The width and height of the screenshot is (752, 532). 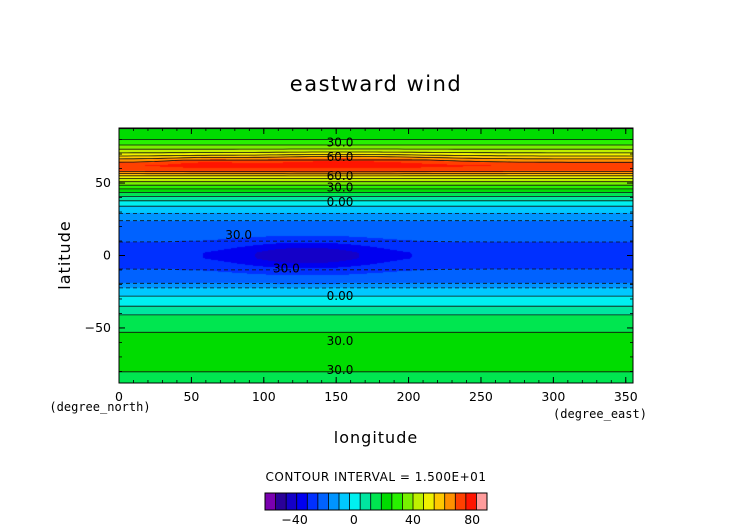 What do you see at coordinates (481, 396) in the screenshot?
I see `x-tick-label: 250` at bounding box center [481, 396].